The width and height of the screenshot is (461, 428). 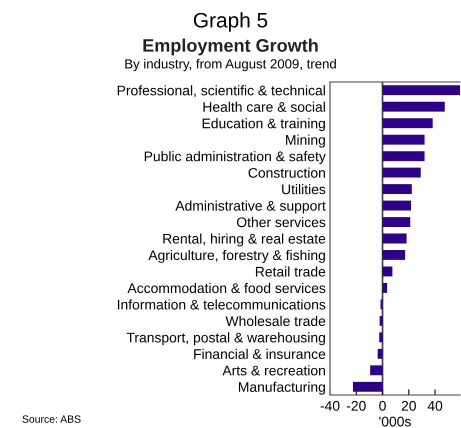 What do you see at coordinates (435, 405) in the screenshot?
I see `x-tick-label: 40` at bounding box center [435, 405].